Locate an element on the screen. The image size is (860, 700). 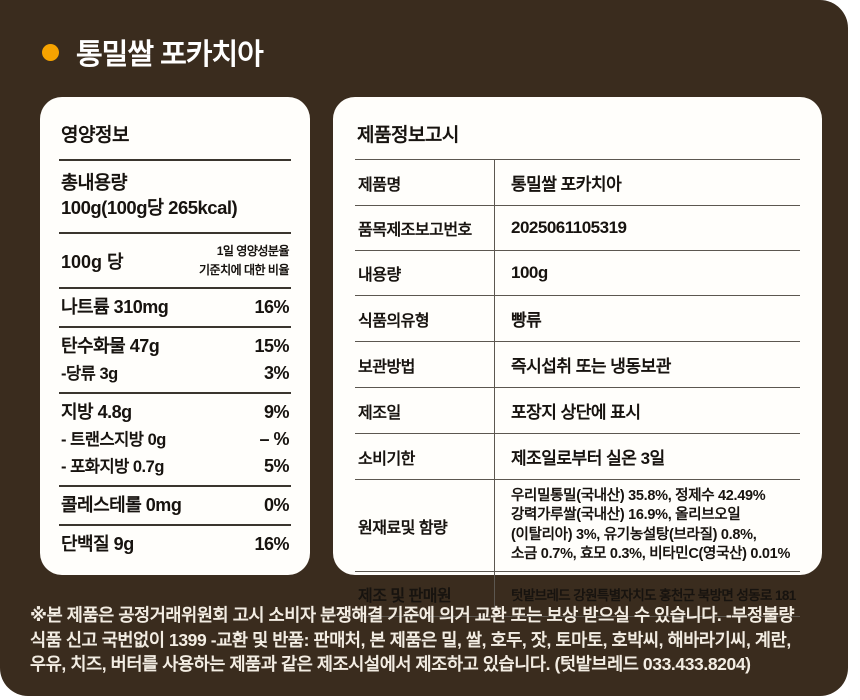
nutrition-total: 총내용량 100g(100g당 265kcal) is located at coordinates (175, 197).